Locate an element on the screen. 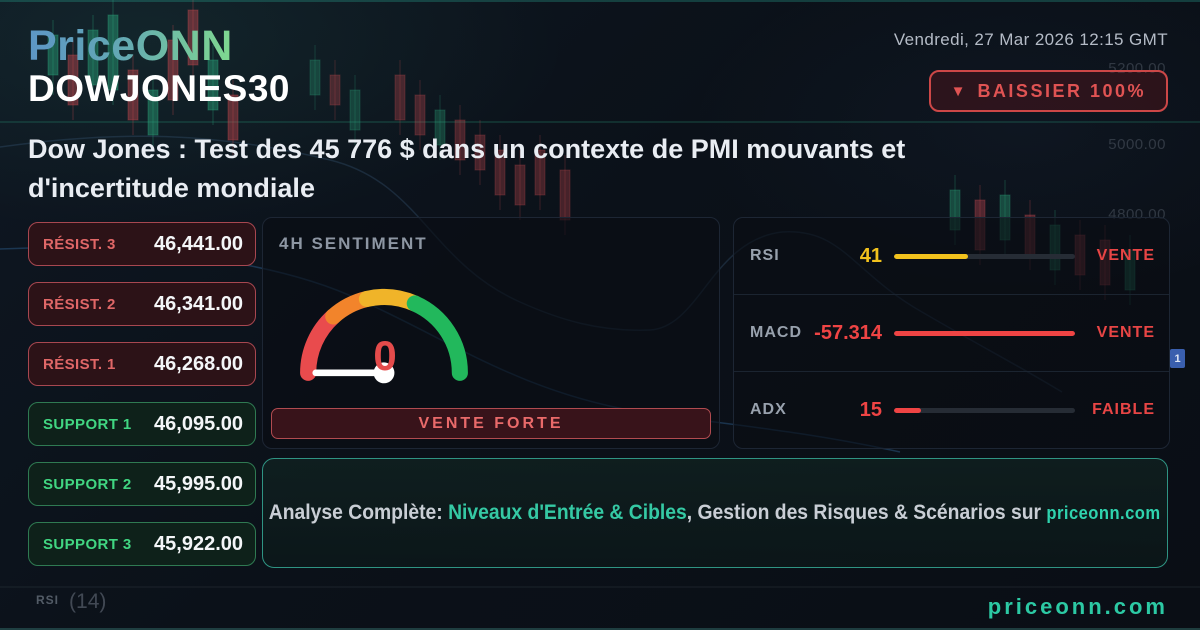 The width and height of the screenshot is (1200, 630). indicator-row-adx: ADX 15 FAIBLE is located at coordinates (951, 409).